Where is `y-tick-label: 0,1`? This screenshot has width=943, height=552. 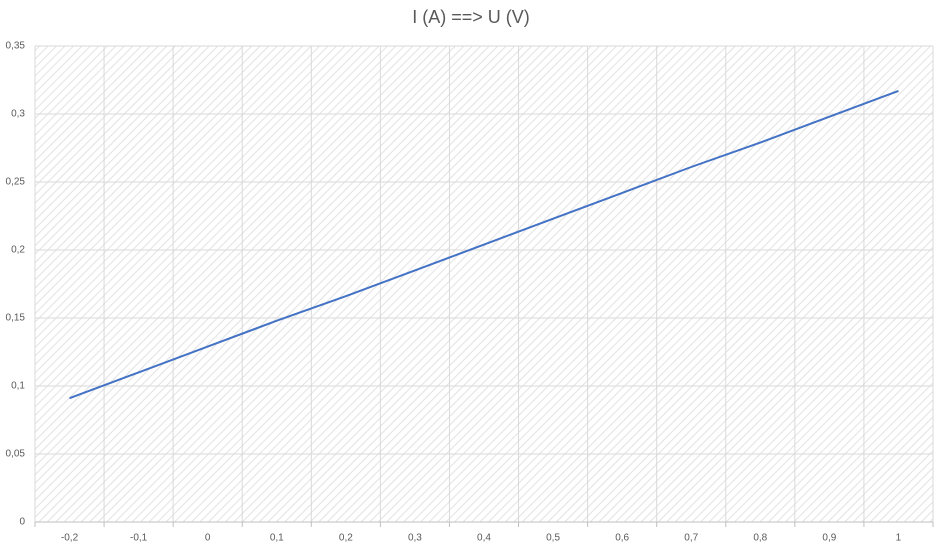 y-tick-label: 0,1 is located at coordinates (18, 386).